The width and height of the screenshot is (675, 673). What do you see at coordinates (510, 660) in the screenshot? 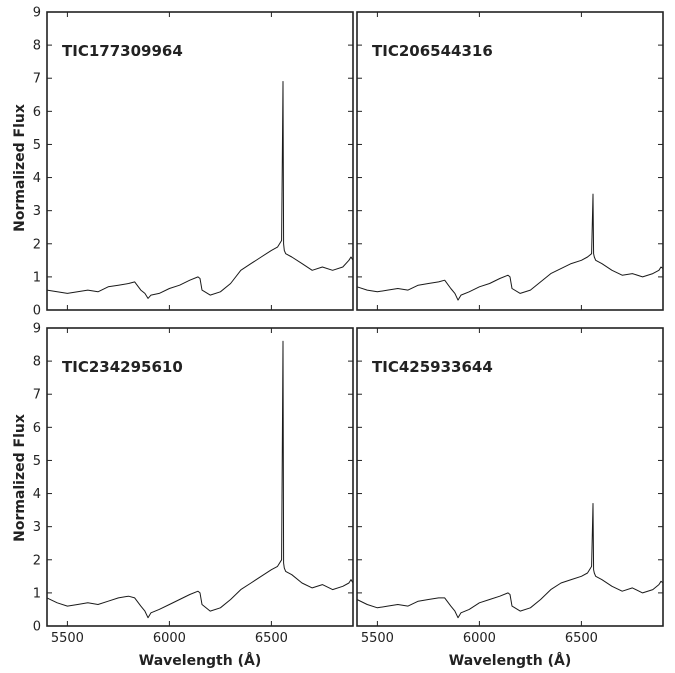
I see `xlabel-right: Wavelength (Å)` at bounding box center [510, 660].